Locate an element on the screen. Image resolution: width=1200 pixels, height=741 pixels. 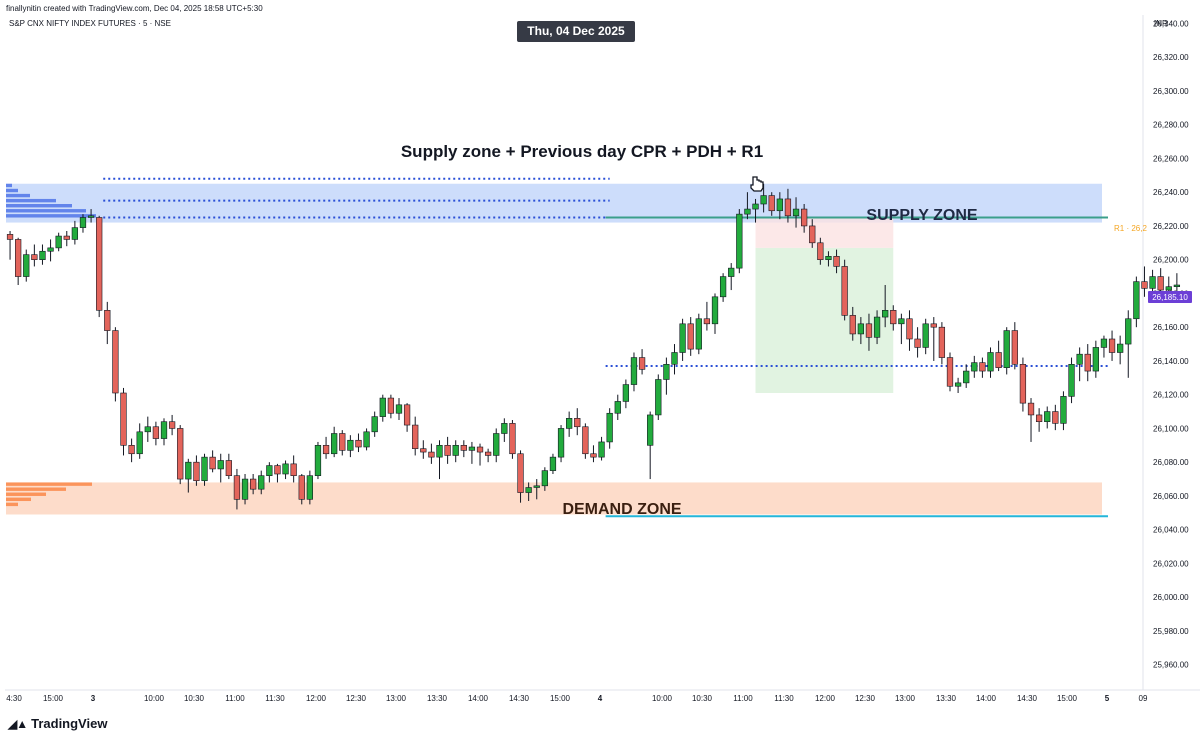
supply-volume-bar is located at coordinates (31, 200).